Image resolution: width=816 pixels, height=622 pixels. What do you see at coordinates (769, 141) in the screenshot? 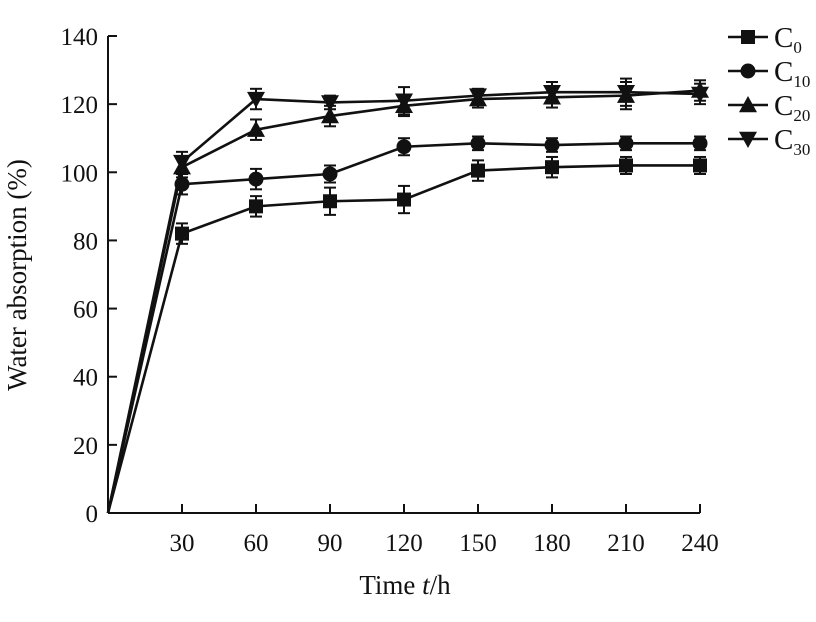
I see `legend-entry-C30: C30` at bounding box center [769, 141].